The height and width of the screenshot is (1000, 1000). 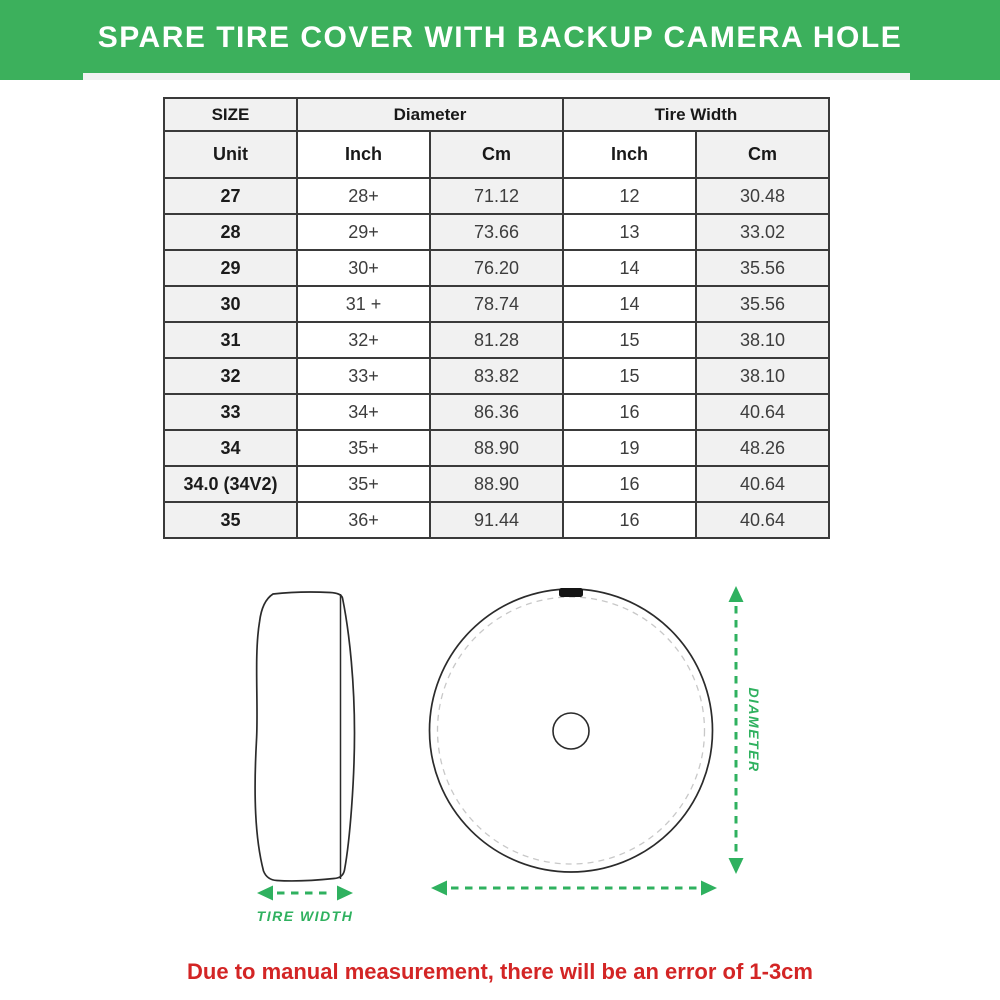 What do you see at coordinates (629, 232) in the screenshot?
I see `table-cell: 13` at bounding box center [629, 232].